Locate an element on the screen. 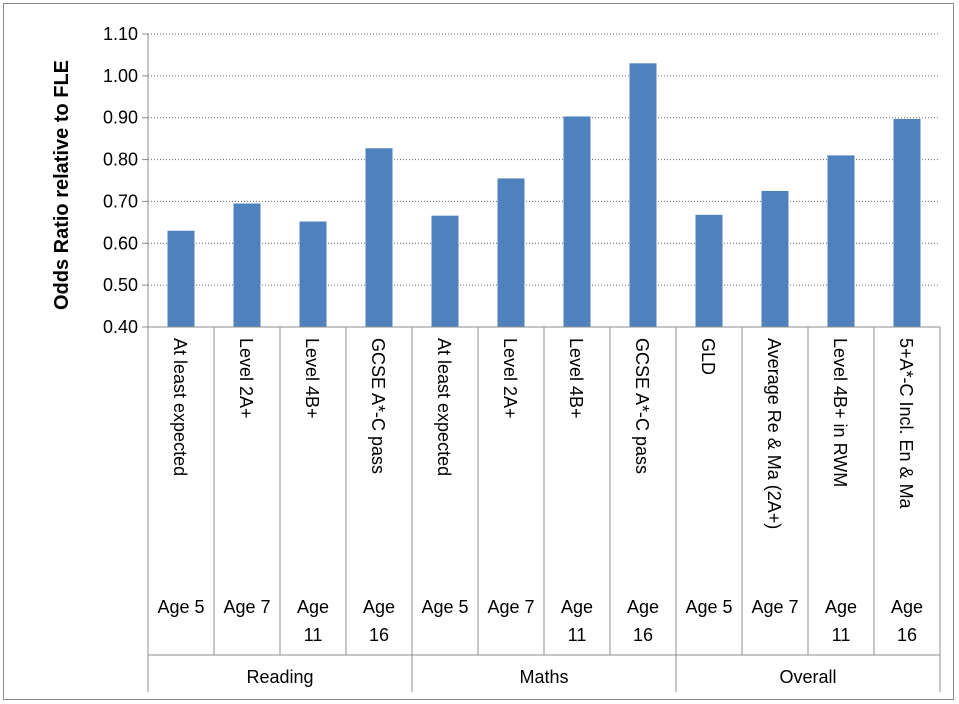 The width and height of the screenshot is (959, 704). x-tick-label: Level 4B+ in RWM is located at coordinates (840, 412).